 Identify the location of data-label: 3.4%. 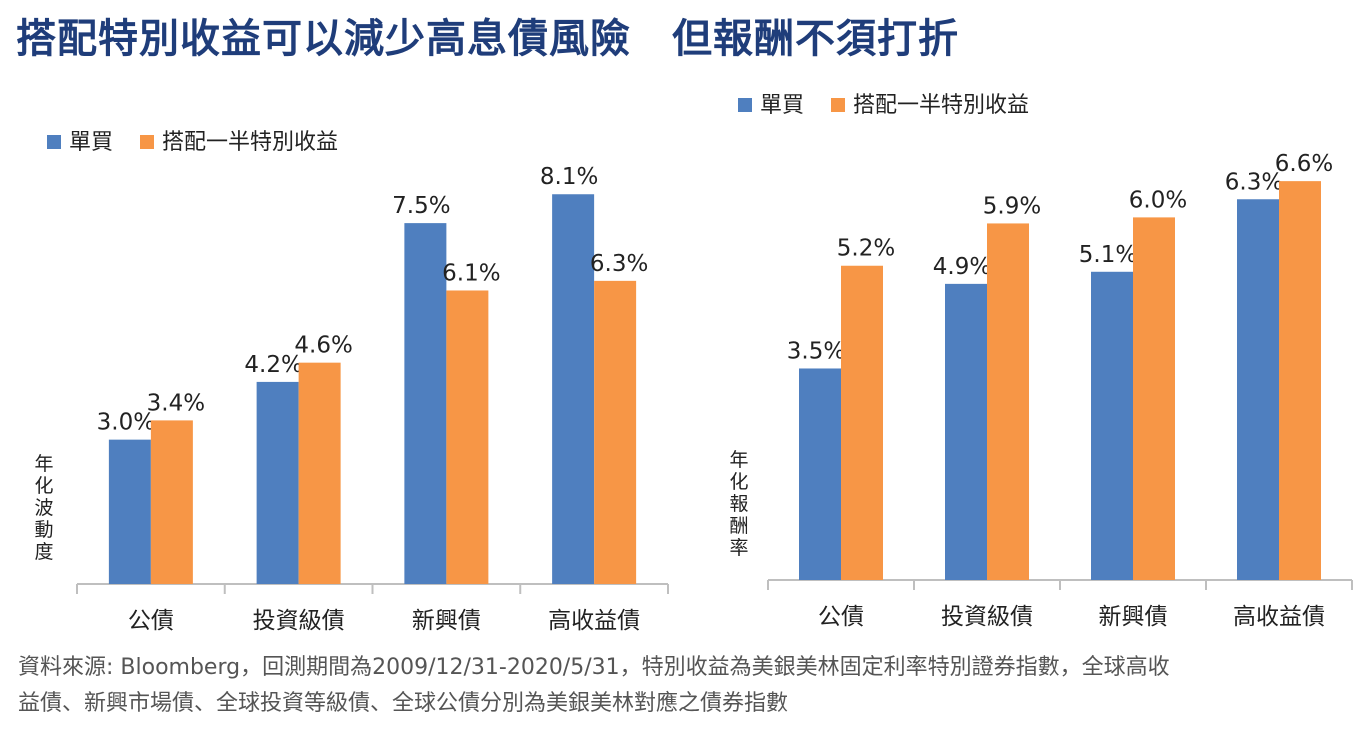
(176, 403).